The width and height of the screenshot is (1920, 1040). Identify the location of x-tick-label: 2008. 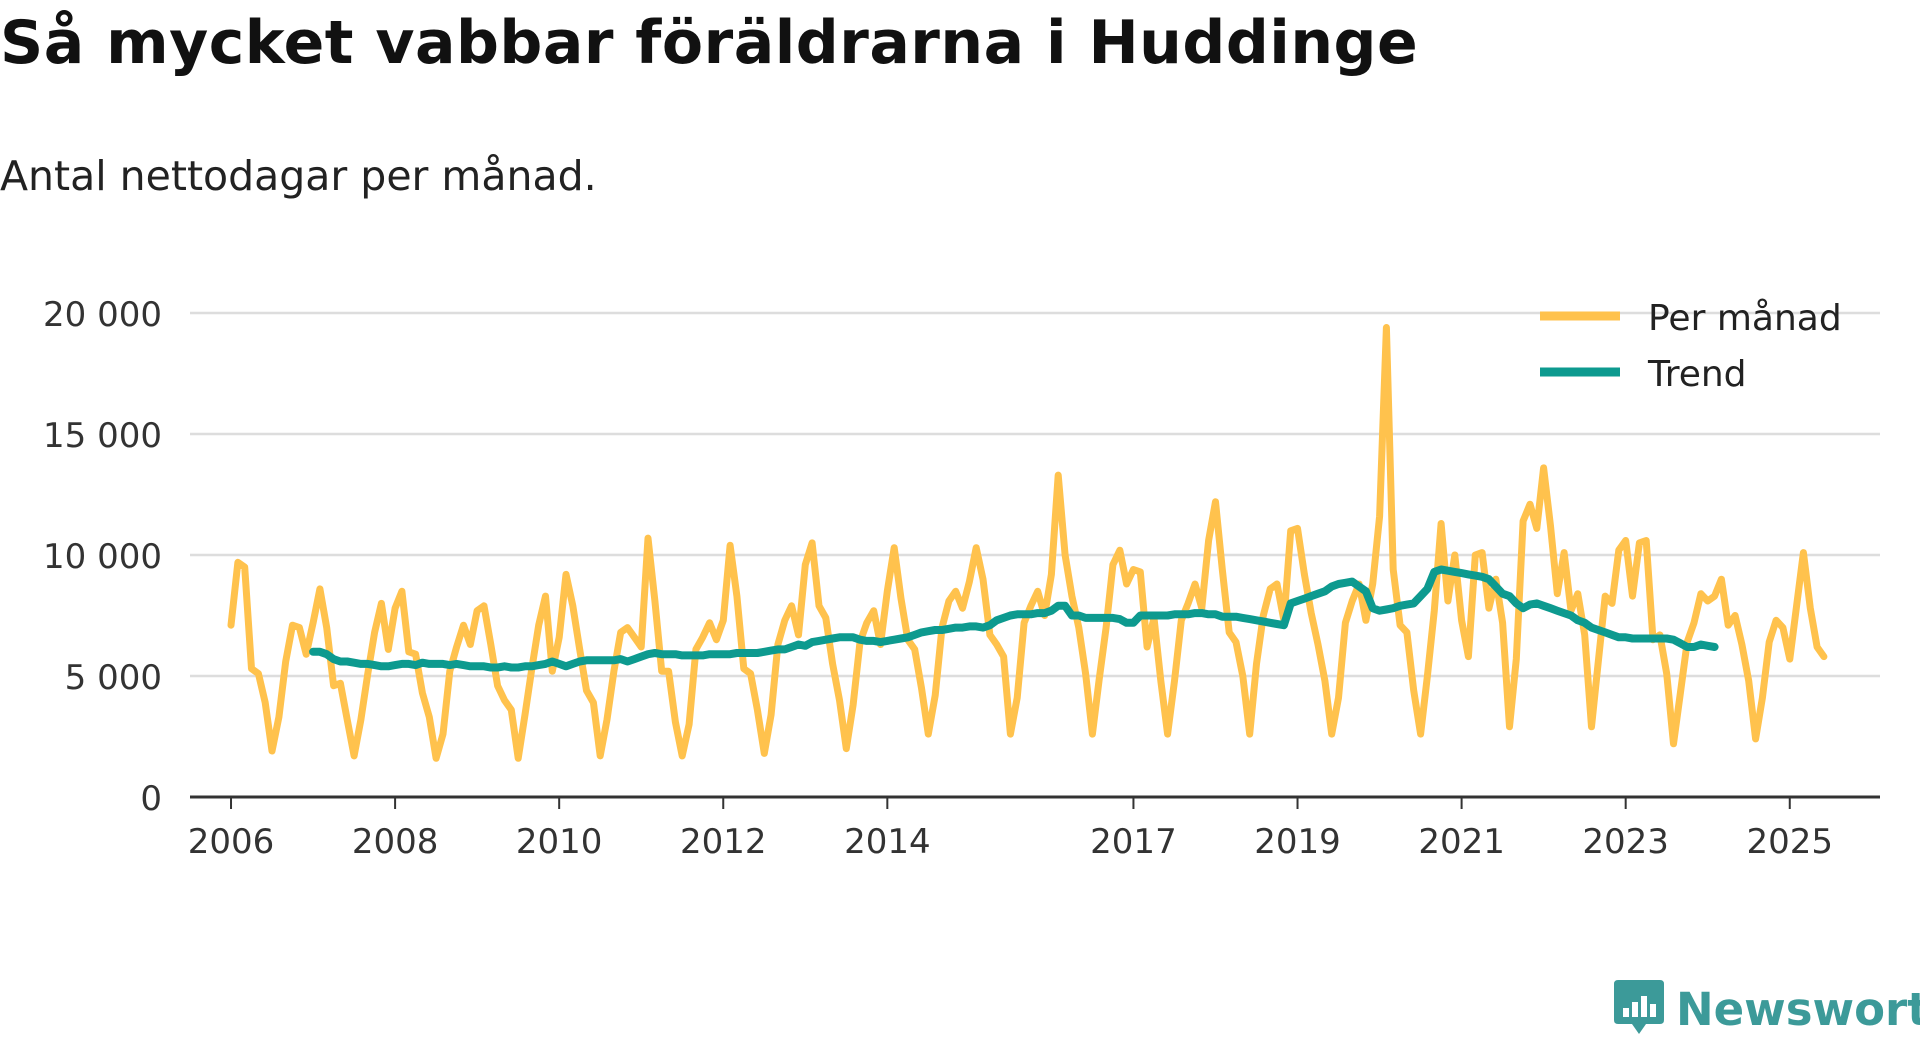
(395, 842).